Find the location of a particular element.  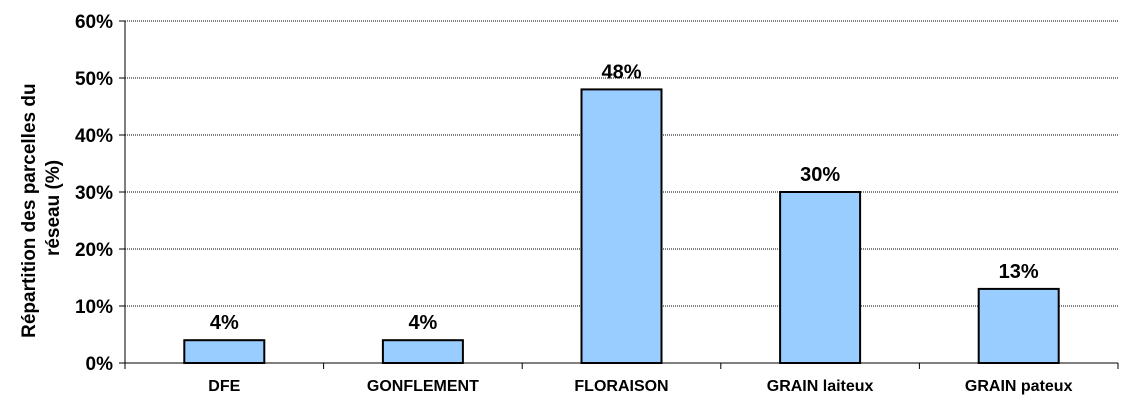

y-tick-labels: 0% 10% 20% 30% 40% 50% 60% is located at coordinates (94, 193).